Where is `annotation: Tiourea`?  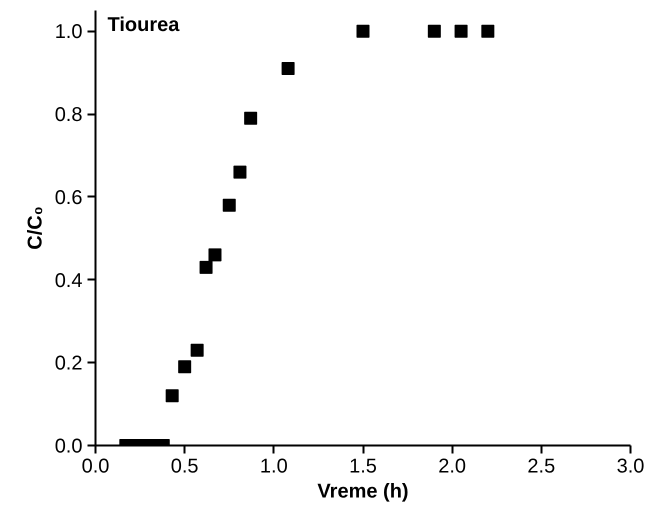 annotation: Tiourea is located at coordinates (144, 25).